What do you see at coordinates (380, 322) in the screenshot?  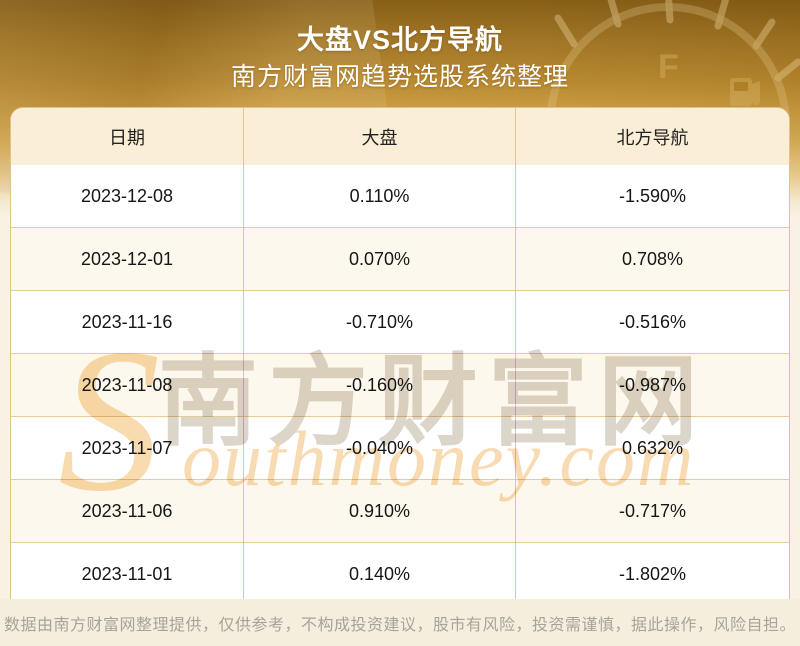 I see `market-change-cell: -0.710%` at bounding box center [380, 322].